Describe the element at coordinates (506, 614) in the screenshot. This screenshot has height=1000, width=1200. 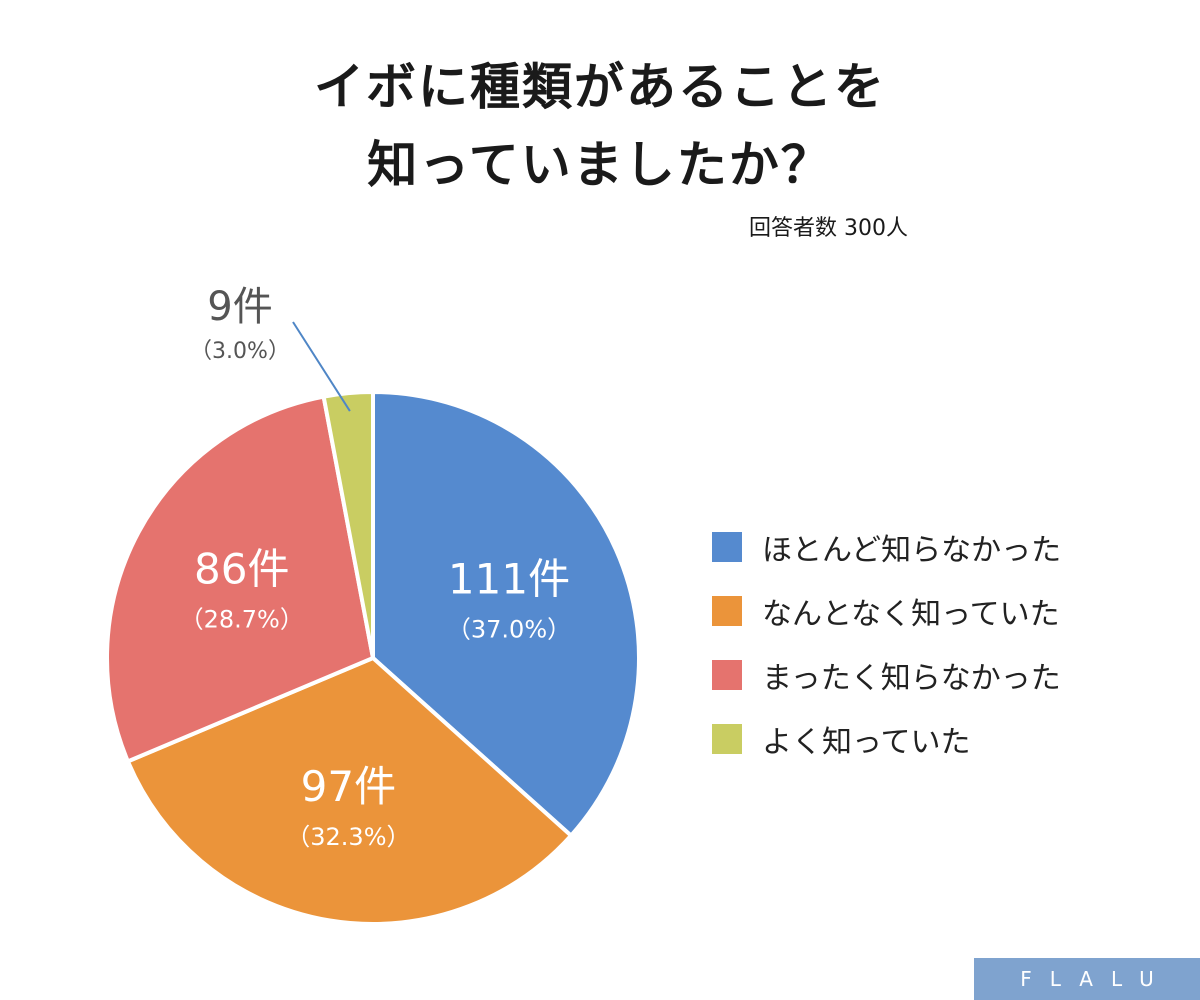
I see `pie-slice-hotondo` at that location.